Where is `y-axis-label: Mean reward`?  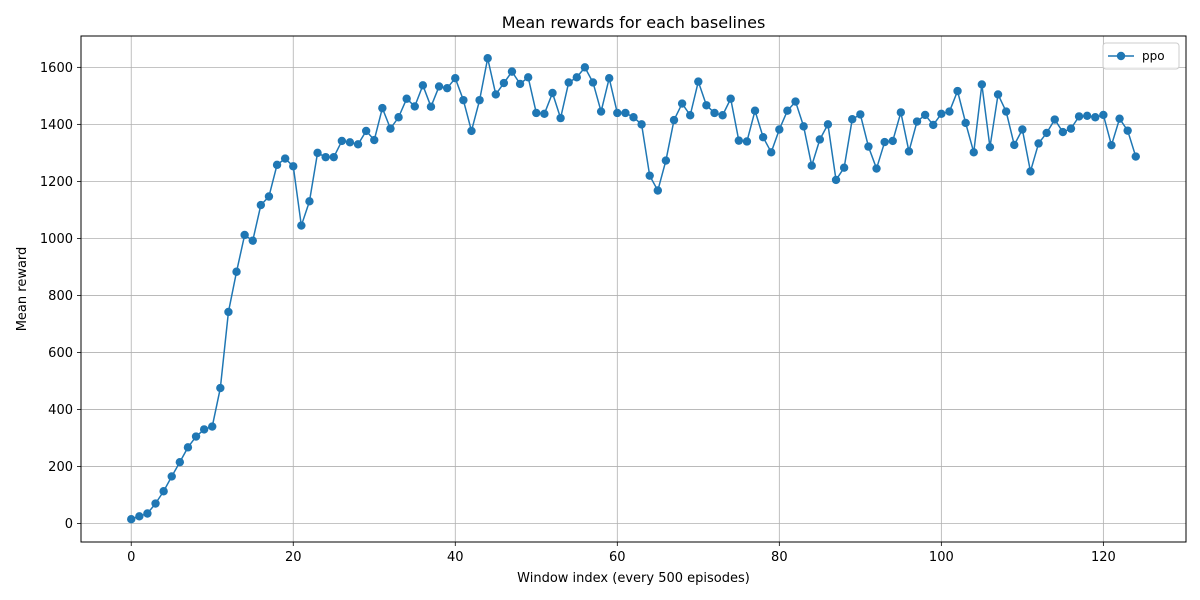
y-axis-label: Mean reward is located at coordinates (22, 289).